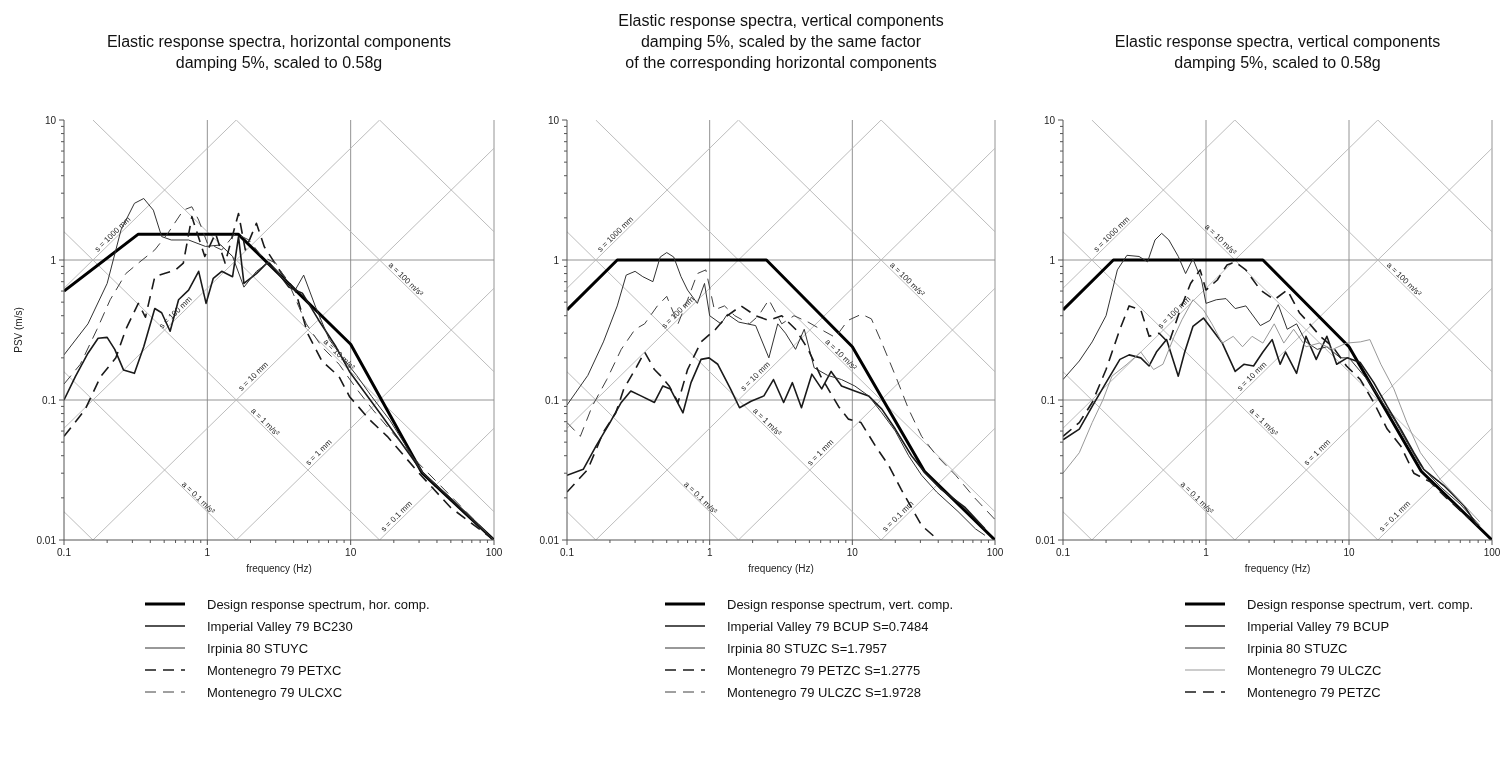 This screenshot has width=1504, height=769. I want to click on legend-label: Imperial Valley 79 BCUP S=0.7484, so click(828, 626).